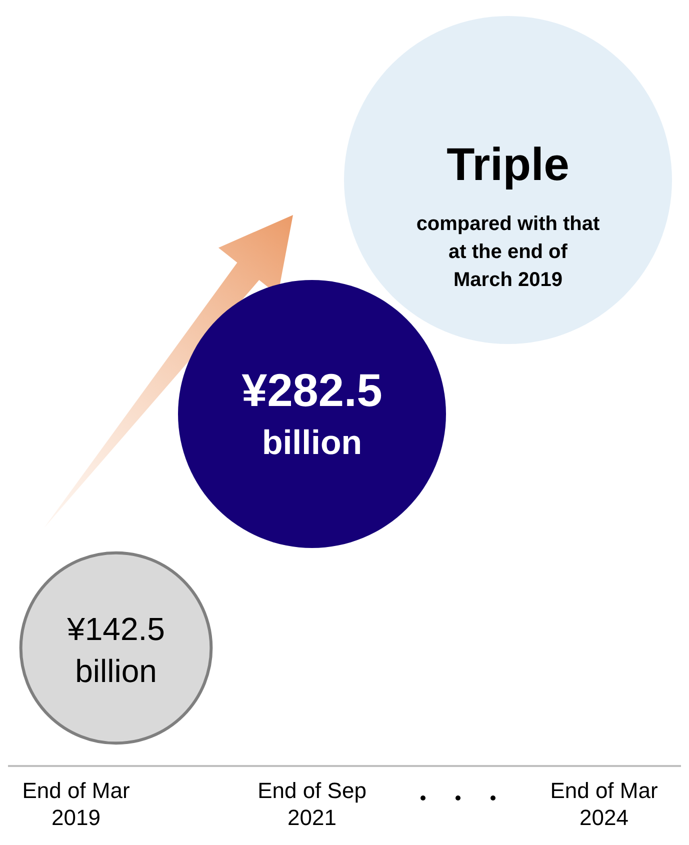 The image size is (689, 845). What do you see at coordinates (508, 252) in the screenshot?
I see `text: compared with that at the end of March 2019` at bounding box center [508, 252].